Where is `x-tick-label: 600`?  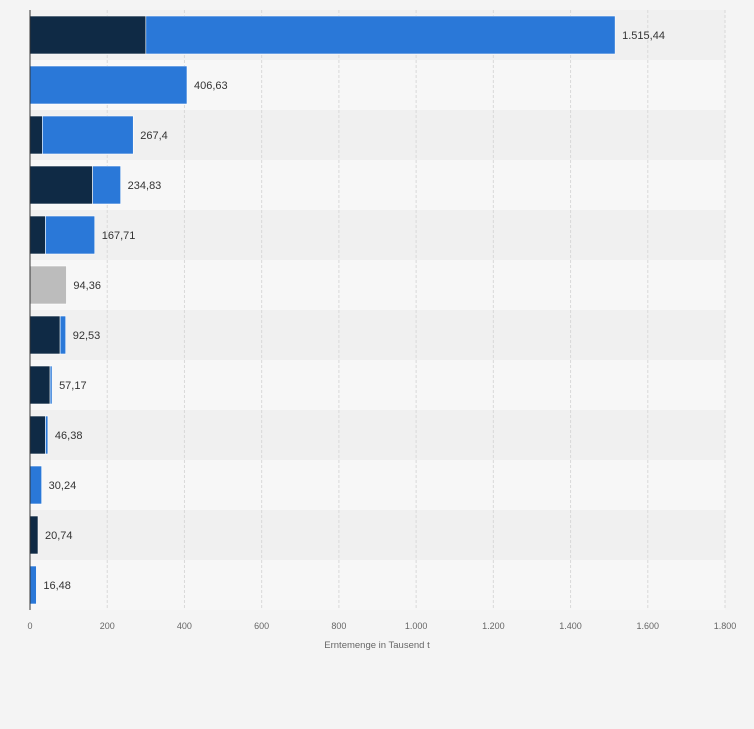
x-tick-label: 600 is located at coordinates (261, 626).